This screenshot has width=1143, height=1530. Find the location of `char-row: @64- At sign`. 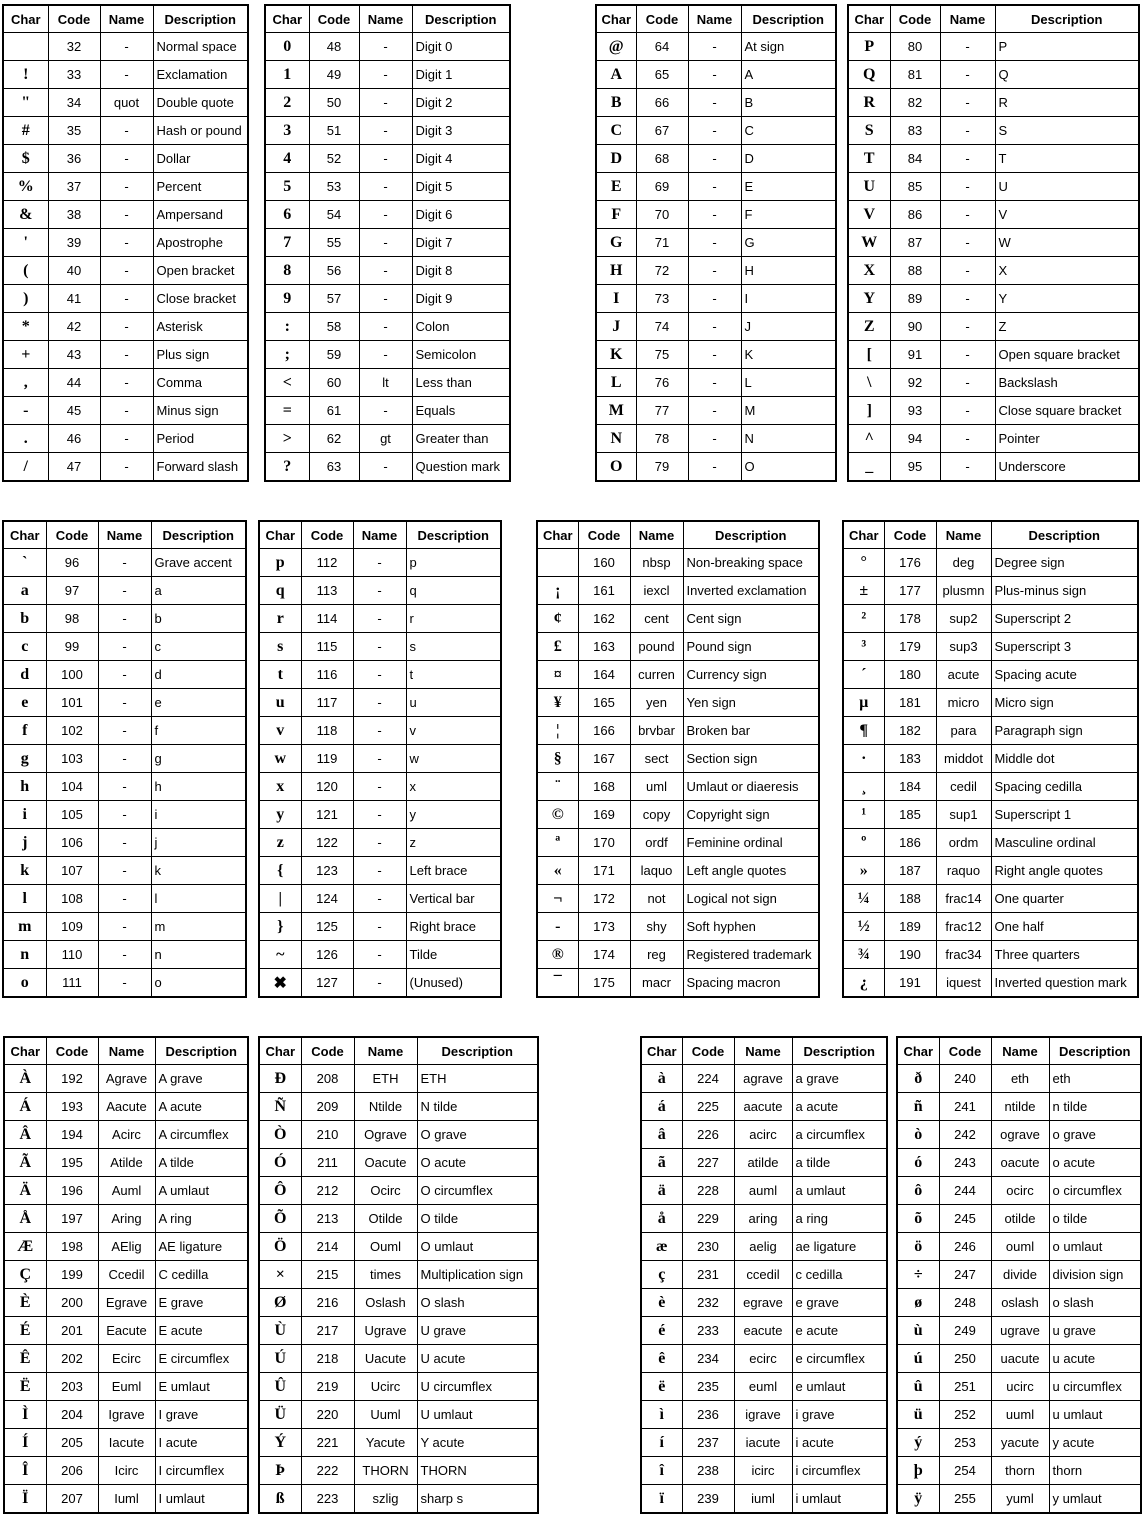

char-row: @64- At sign is located at coordinates (716, 46).